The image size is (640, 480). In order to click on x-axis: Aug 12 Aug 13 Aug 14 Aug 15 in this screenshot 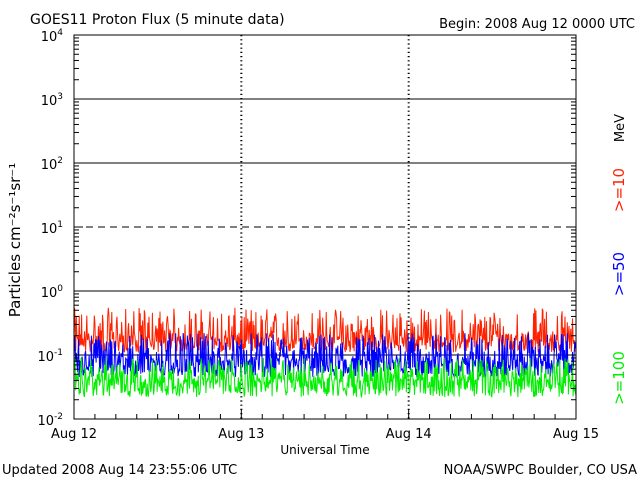, I will do `click(325, 425)`.